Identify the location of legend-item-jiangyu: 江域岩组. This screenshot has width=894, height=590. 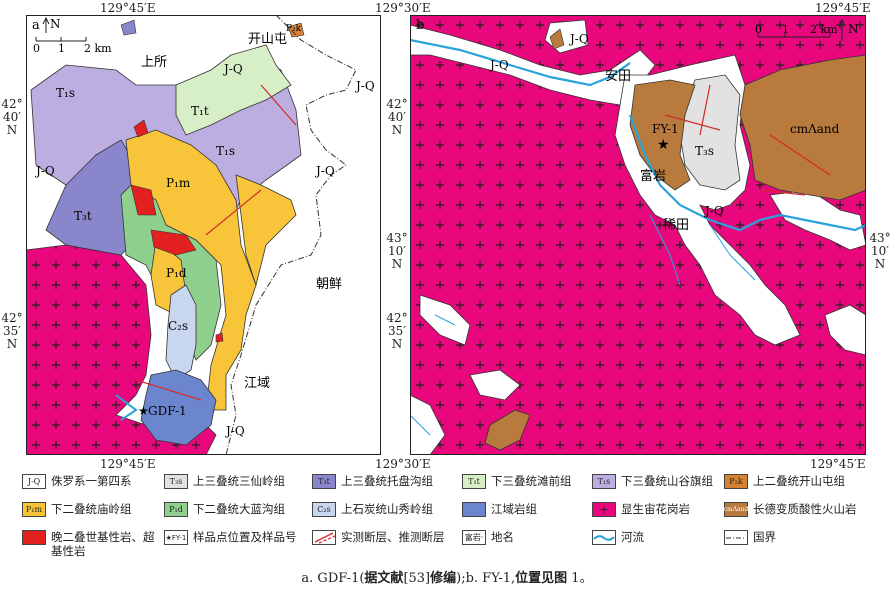
(499, 509).